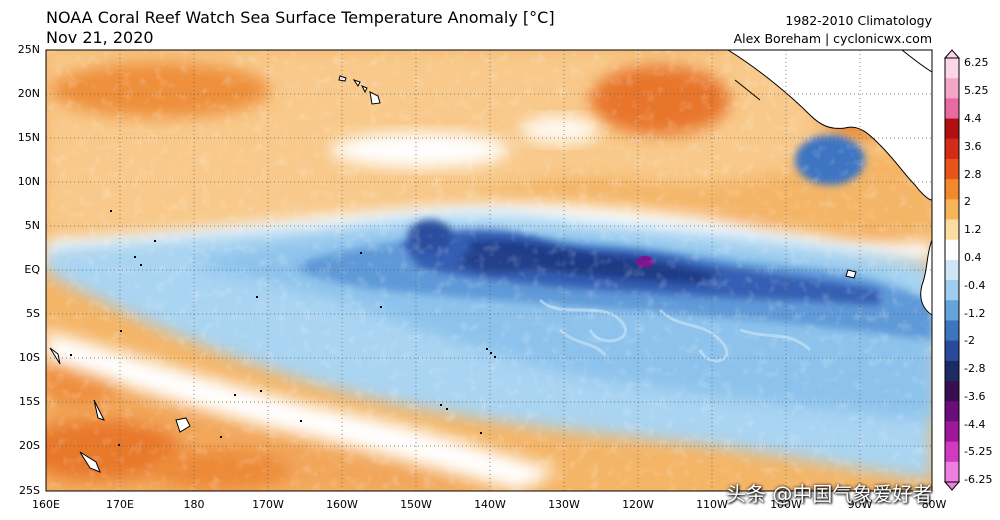 This screenshot has height=520, width=1000. Describe the element at coordinates (829, 494) in the screenshot. I see `watermark: 头条 @中国气象爱好者` at that location.